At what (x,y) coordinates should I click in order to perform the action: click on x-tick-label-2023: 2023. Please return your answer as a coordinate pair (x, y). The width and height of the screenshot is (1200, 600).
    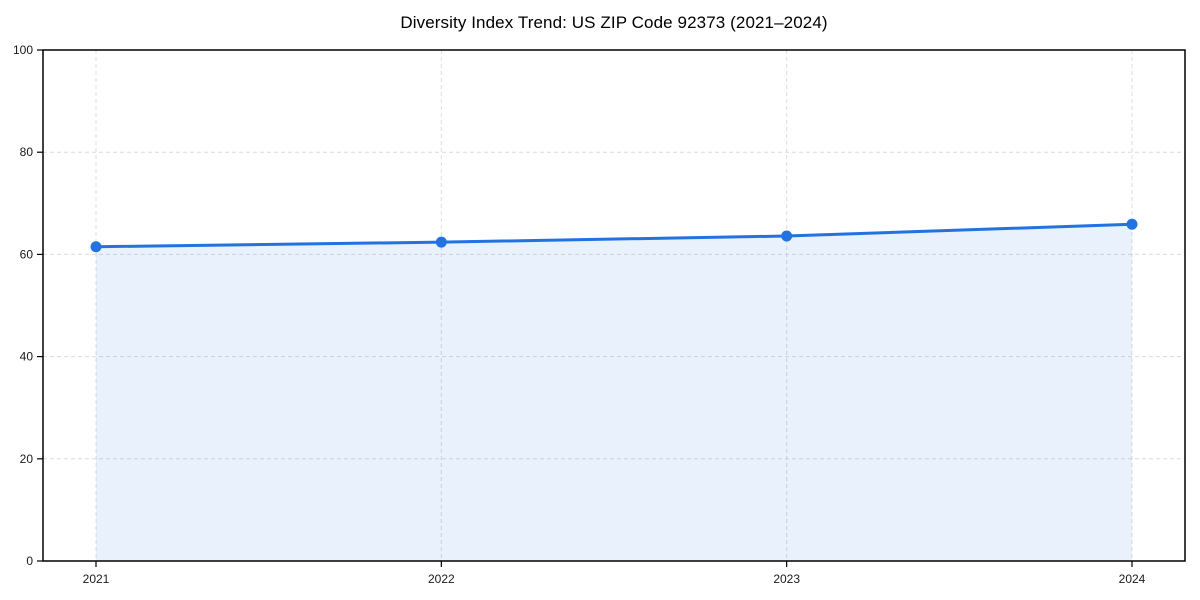
    Looking at the image, I should click on (786, 579).